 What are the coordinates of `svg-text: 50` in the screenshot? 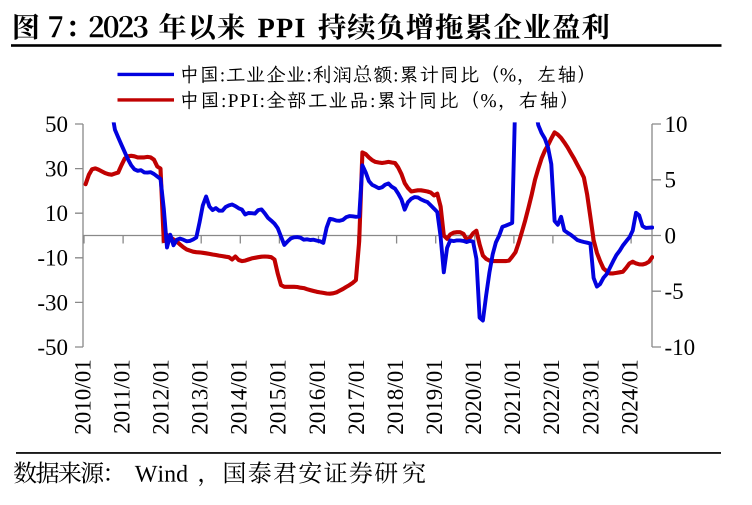 It's located at (56, 124).